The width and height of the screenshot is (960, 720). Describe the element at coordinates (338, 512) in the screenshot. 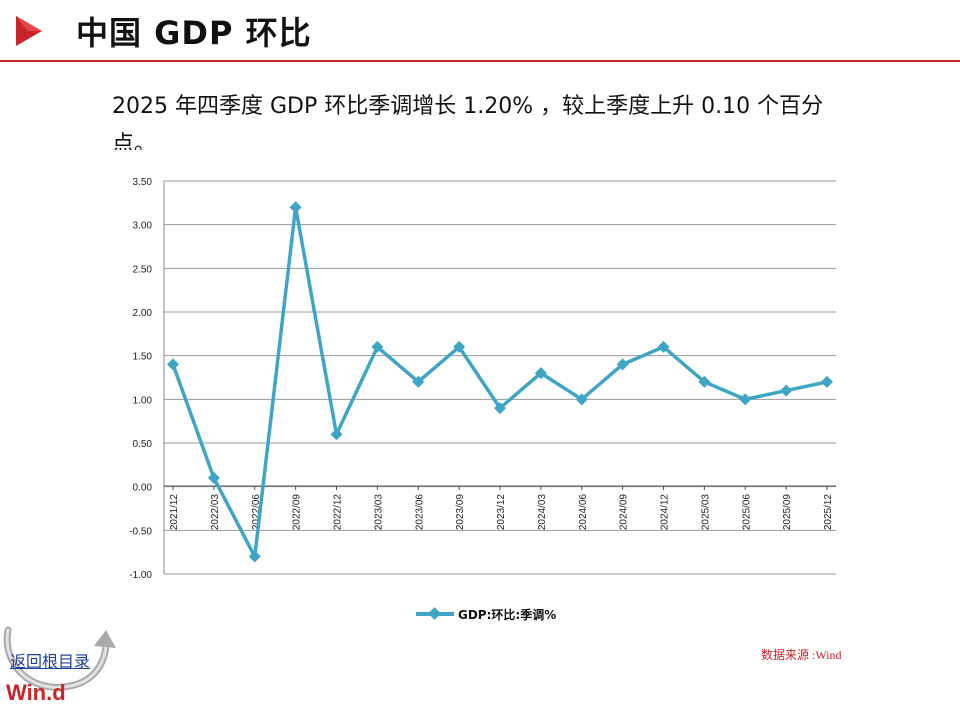

I see `x-tick-label: 2022/12` at that location.